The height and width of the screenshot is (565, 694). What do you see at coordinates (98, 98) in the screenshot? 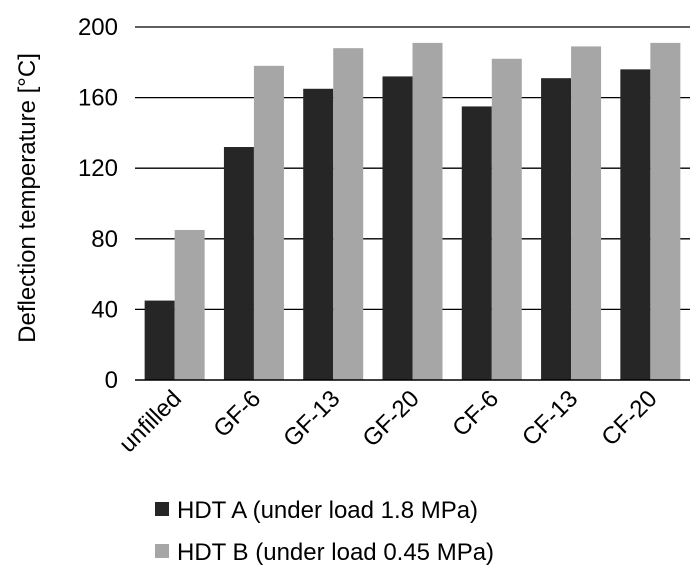
I see `y-tick-label: 160` at bounding box center [98, 98].